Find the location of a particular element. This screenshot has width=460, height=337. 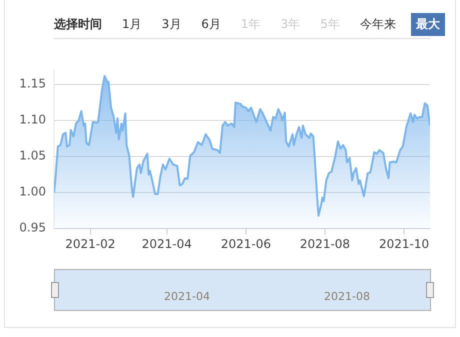

text: 今年来 is located at coordinates (377, 24).